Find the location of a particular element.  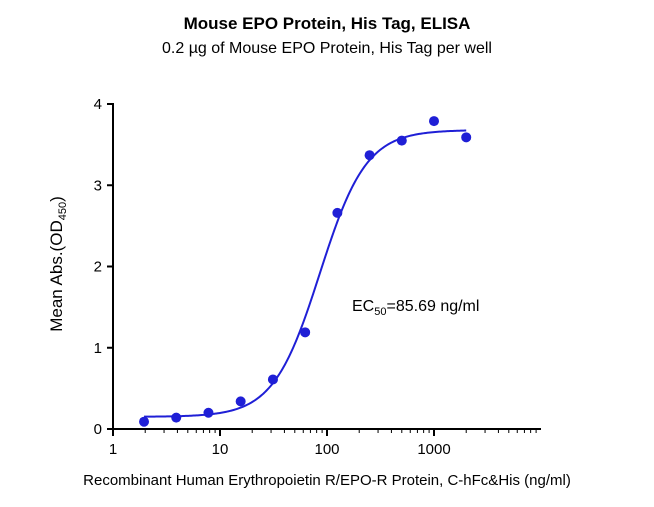

y-axis-label-end: ) is located at coordinates (56, 199).